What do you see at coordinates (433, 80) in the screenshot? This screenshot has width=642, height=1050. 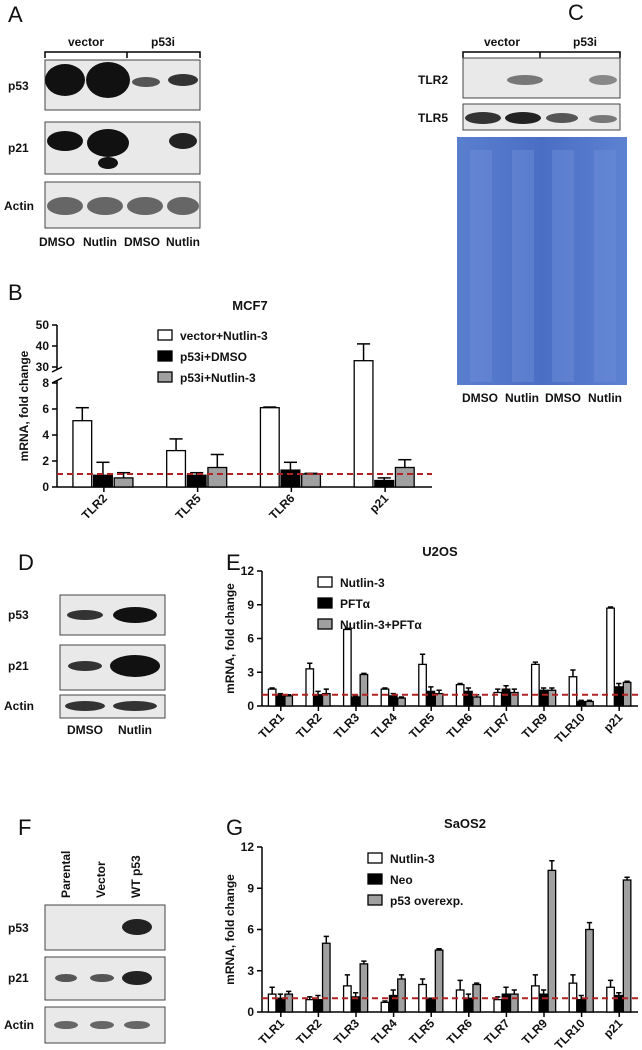 I see `row-label: TLR2` at bounding box center [433, 80].